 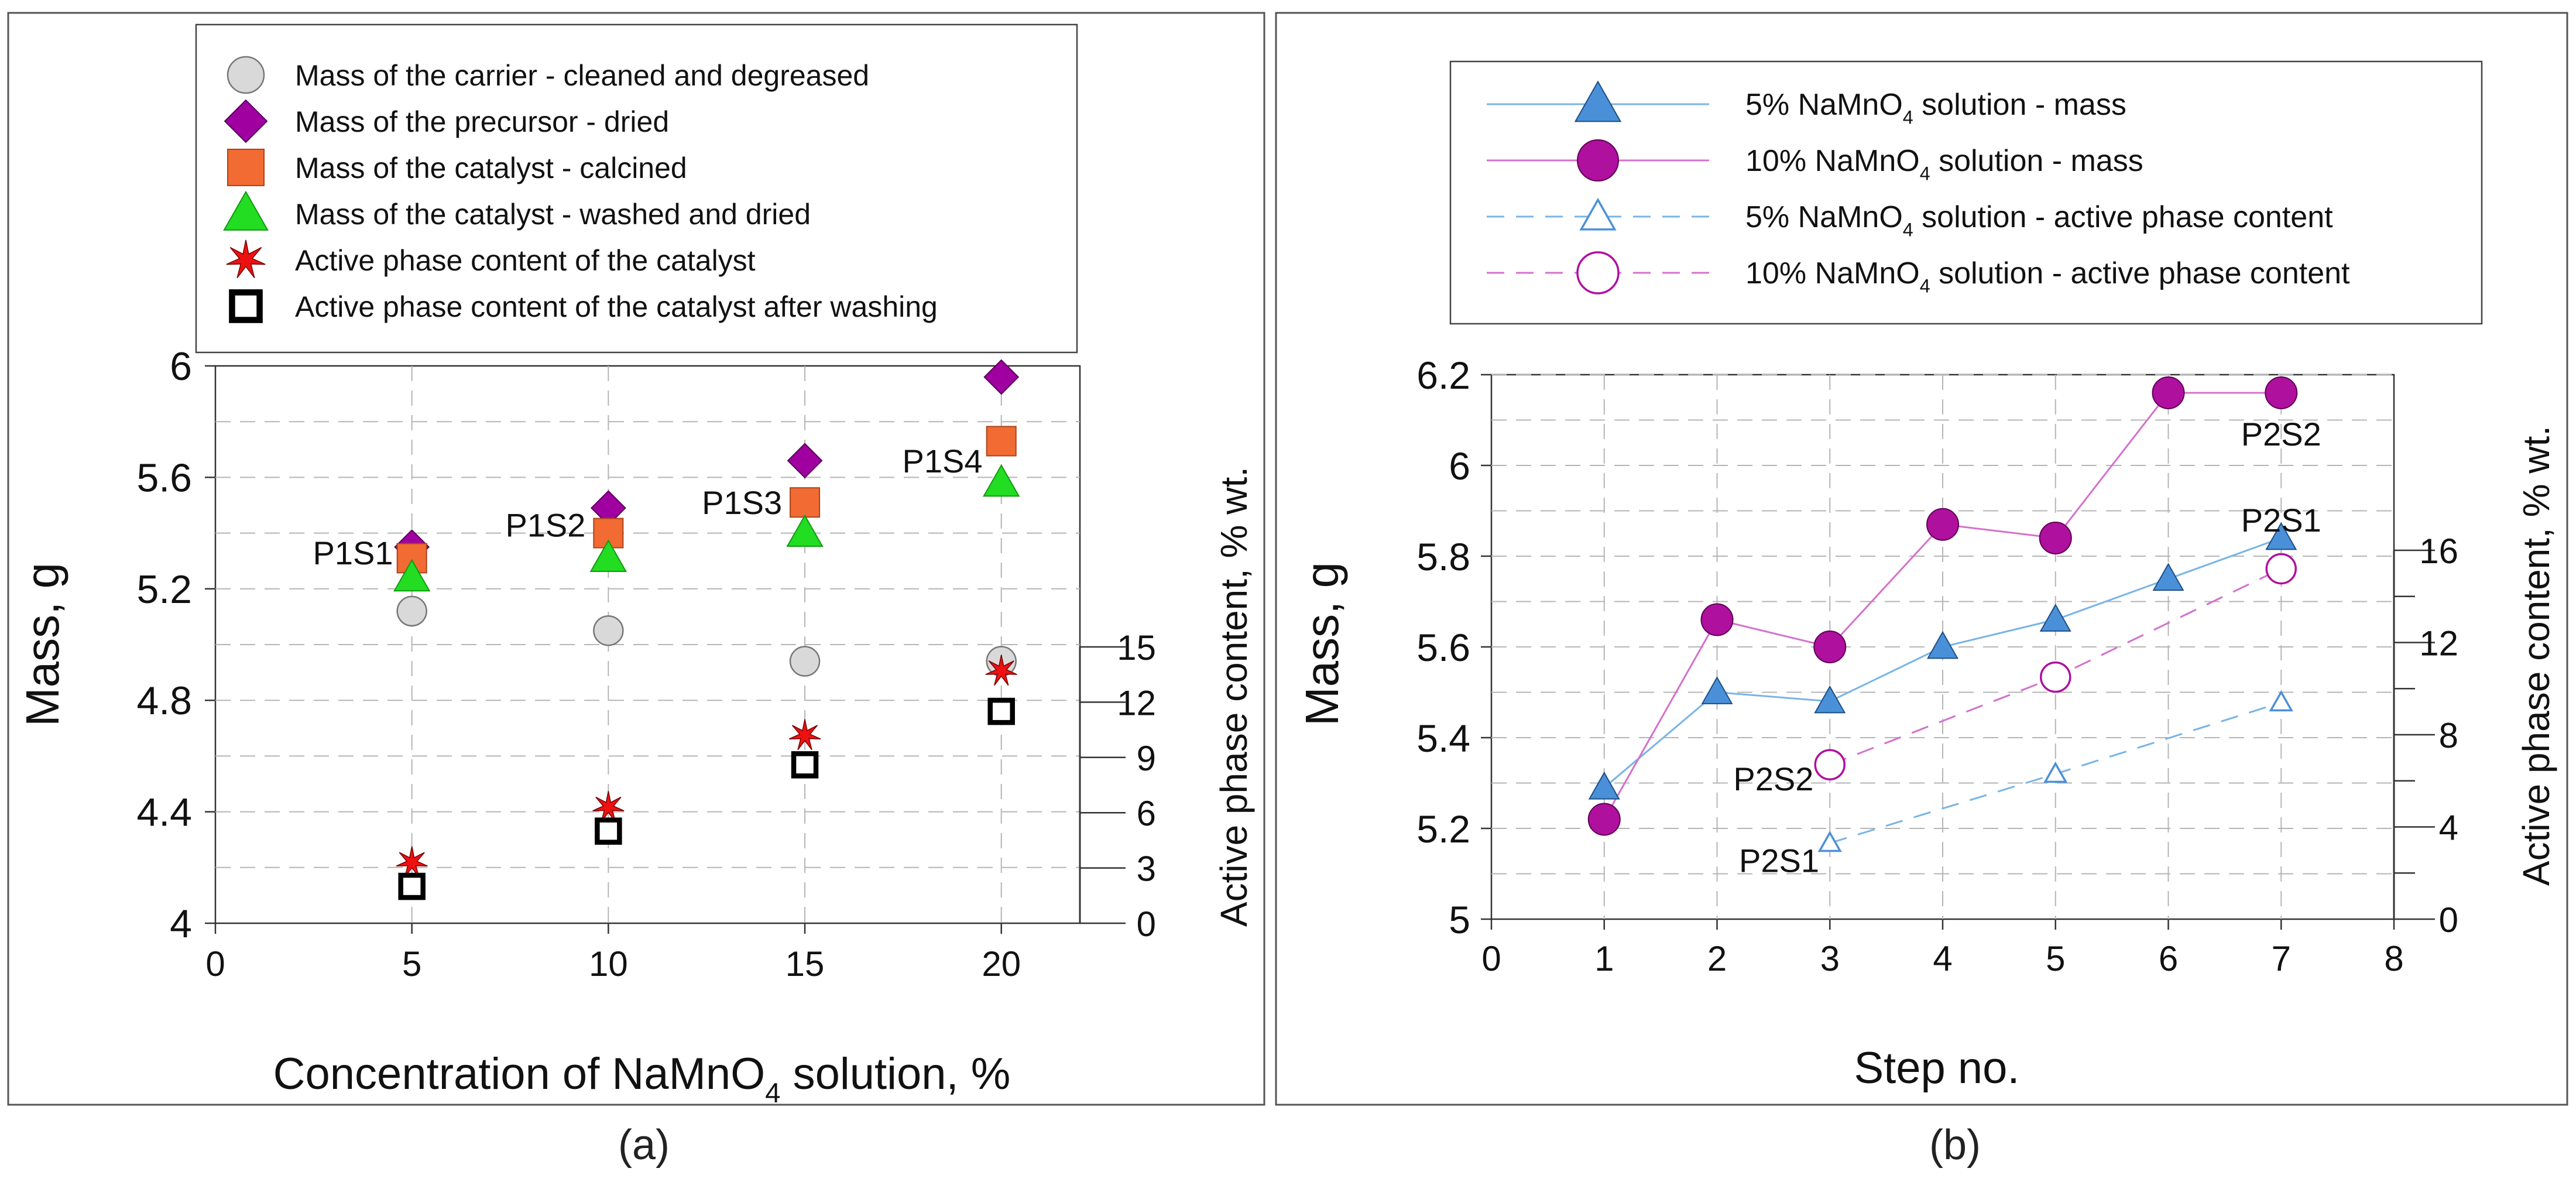 I want to click on y2-tick-label: 6, so click(x=1146, y=813).